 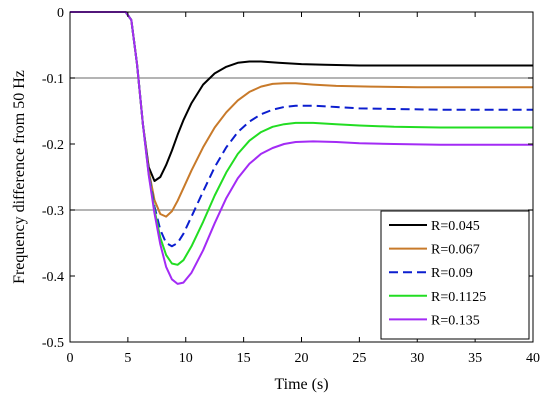 What do you see at coordinates (53, 277) in the screenshot?
I see `y-tick-label: -0.4` at bounding box center [53, 277].